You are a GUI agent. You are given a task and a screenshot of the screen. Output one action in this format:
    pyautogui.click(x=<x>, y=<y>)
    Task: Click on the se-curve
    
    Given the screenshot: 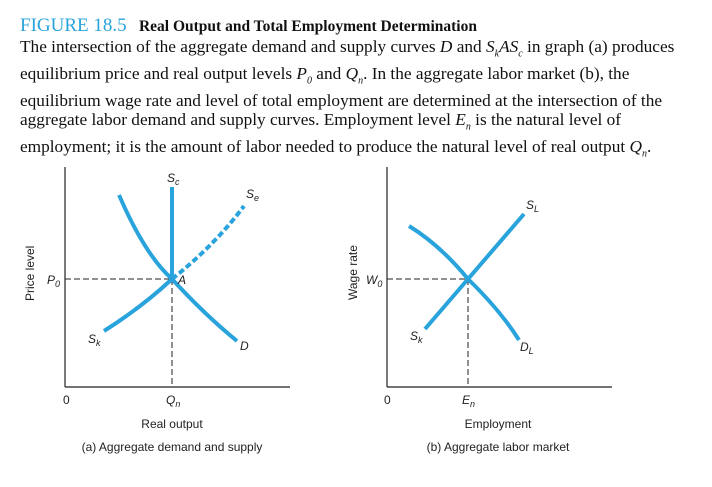 What is the action you would take?
    pyautogui.click(x=208, y=242)
    